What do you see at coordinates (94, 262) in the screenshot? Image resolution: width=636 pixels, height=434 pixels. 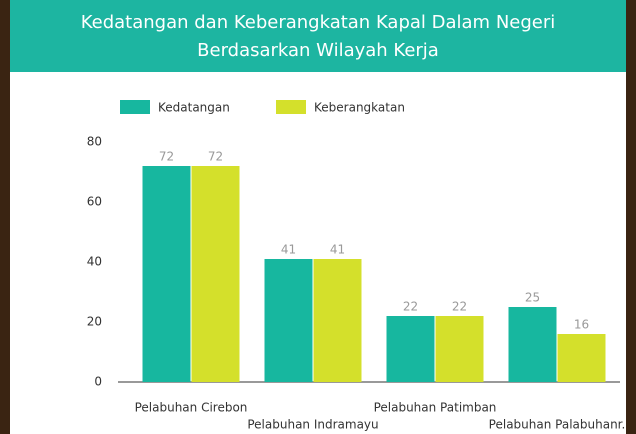 I see `y-tick-label: 40` at bounding box center [94, 262].